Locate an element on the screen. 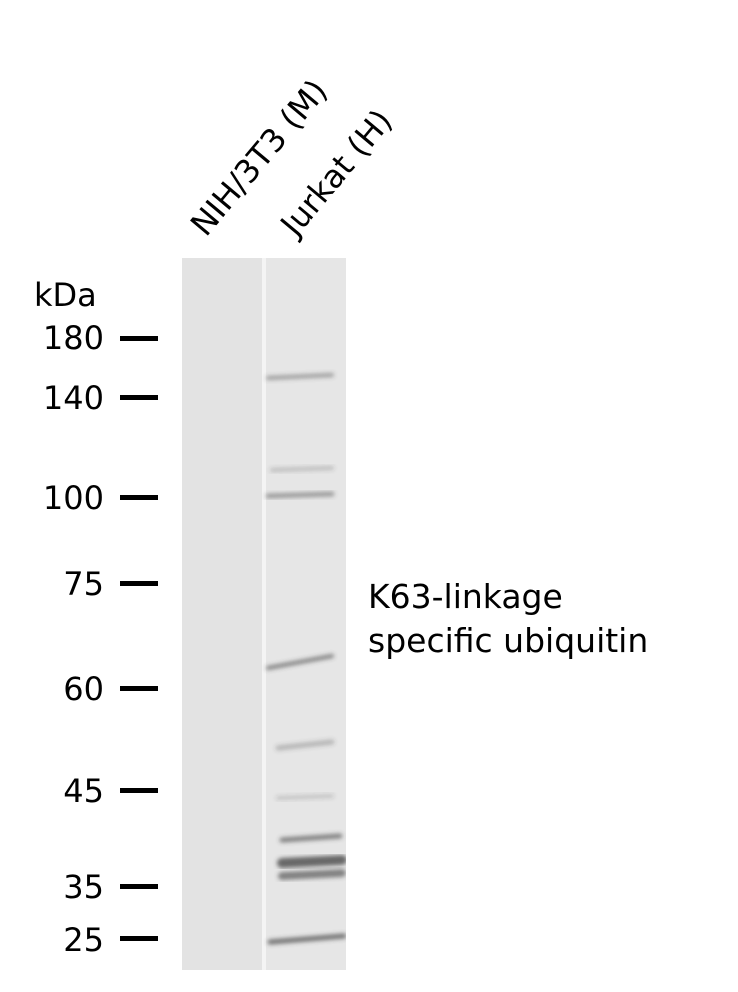  lane-divider is located at coordinates (264, 614).